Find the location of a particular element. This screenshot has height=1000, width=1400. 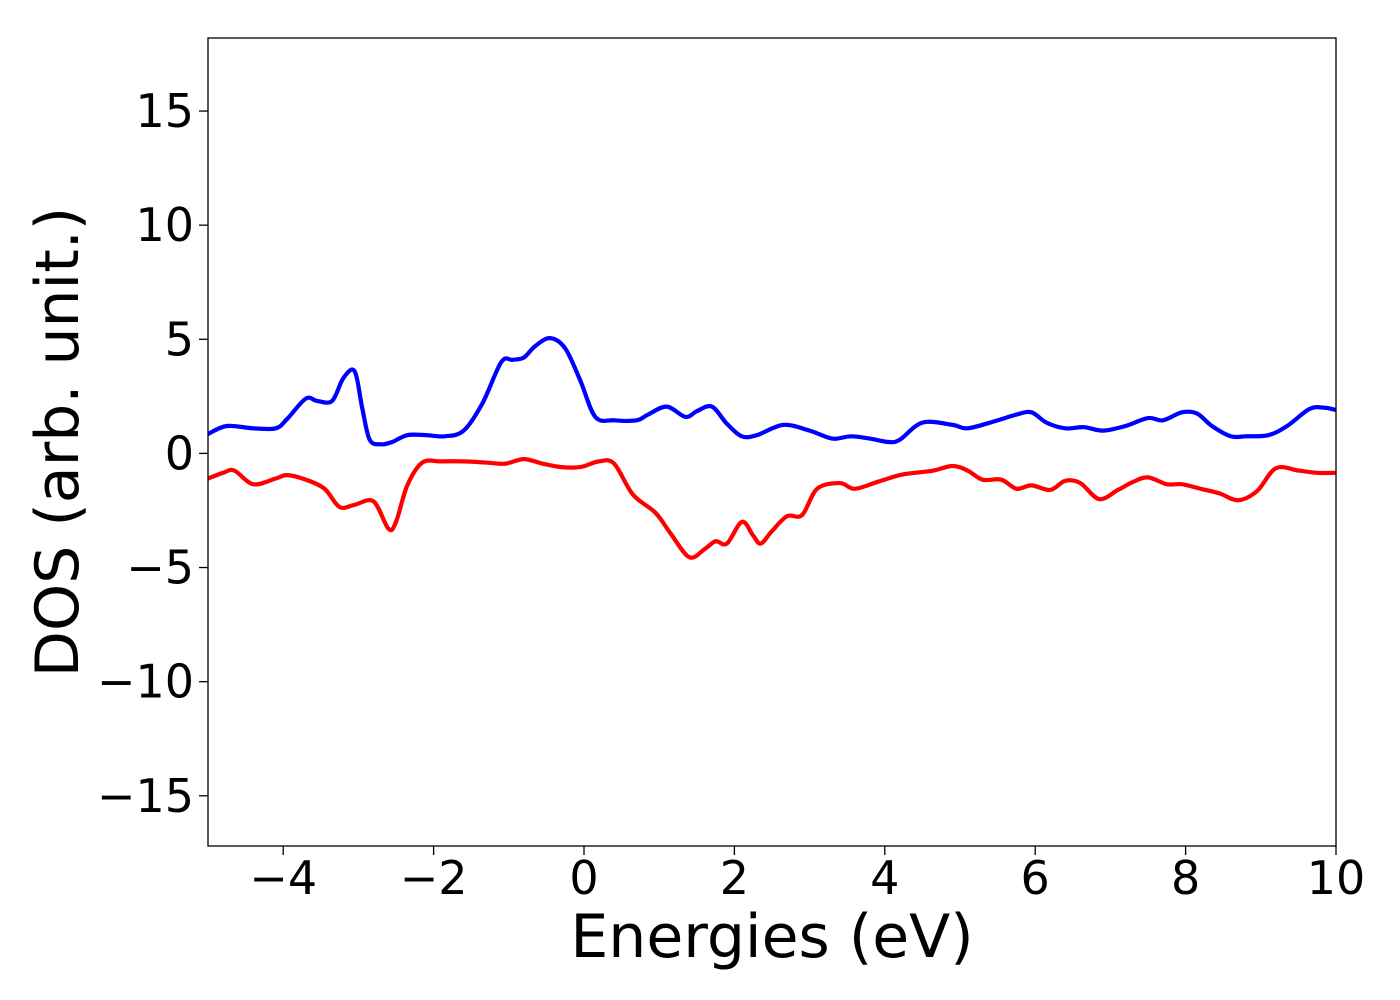

x-tick-label: −4 is located at coordinates (283, 878).